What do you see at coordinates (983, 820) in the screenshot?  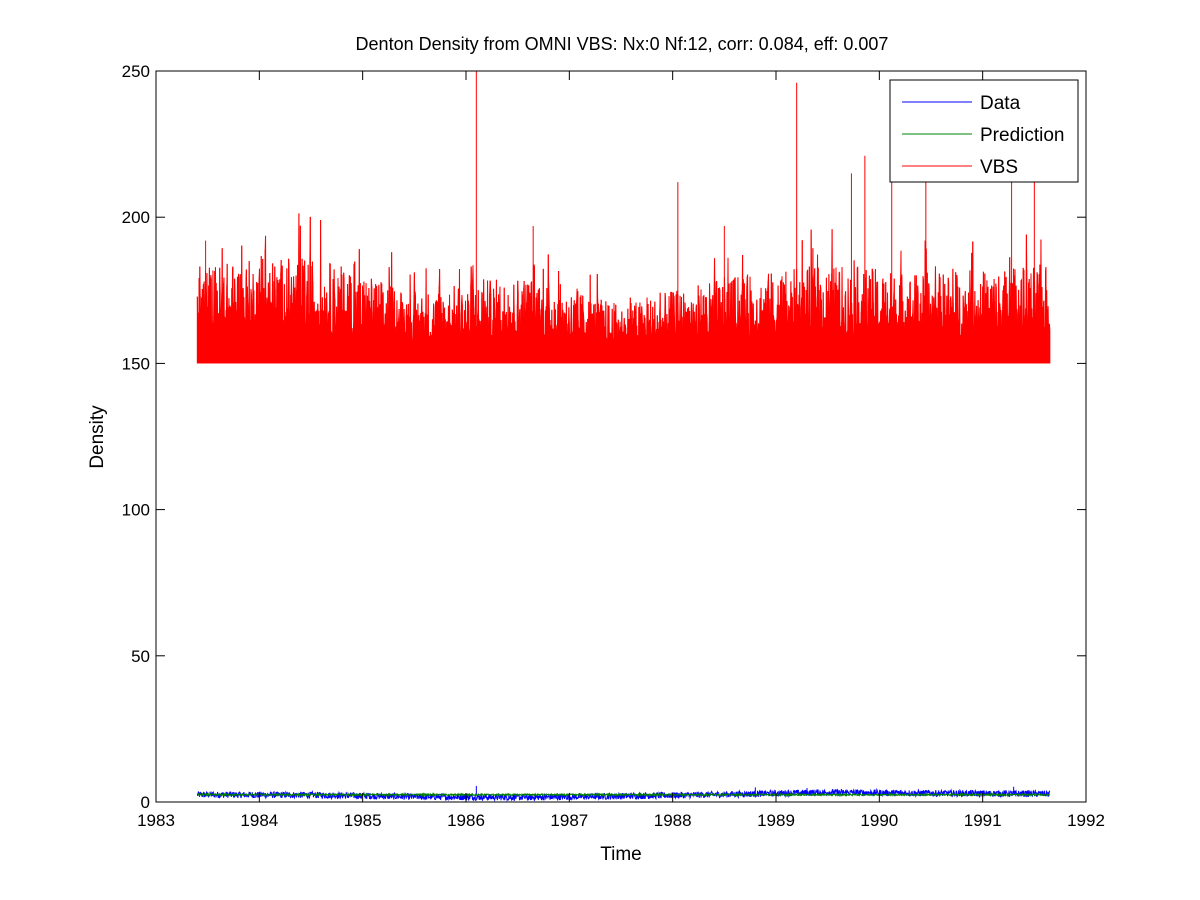 I see `x-tick-label: 1991` at bounding box center [983, 820].